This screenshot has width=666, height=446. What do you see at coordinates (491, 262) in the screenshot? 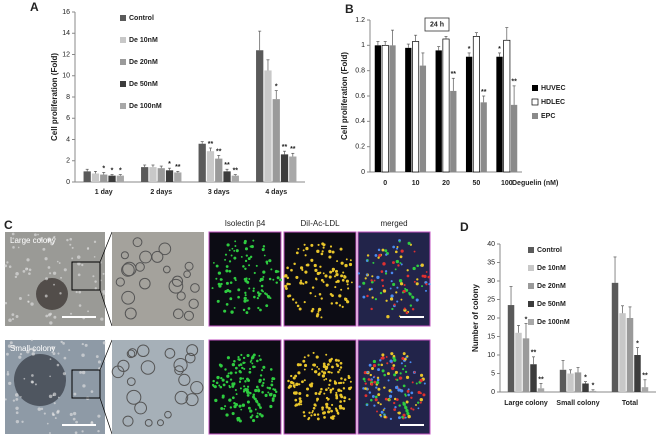
I see `y-tick-label: 35` at bounding box center [491, 262].